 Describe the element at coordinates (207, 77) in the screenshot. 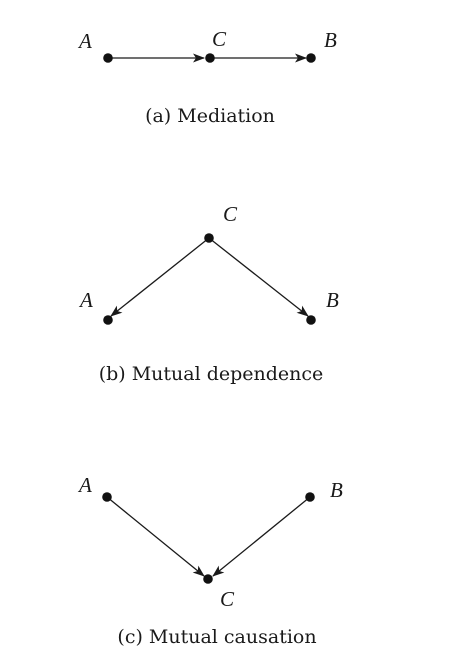

I see `diagram-mediation: A C B (a) Mediation` at that location.